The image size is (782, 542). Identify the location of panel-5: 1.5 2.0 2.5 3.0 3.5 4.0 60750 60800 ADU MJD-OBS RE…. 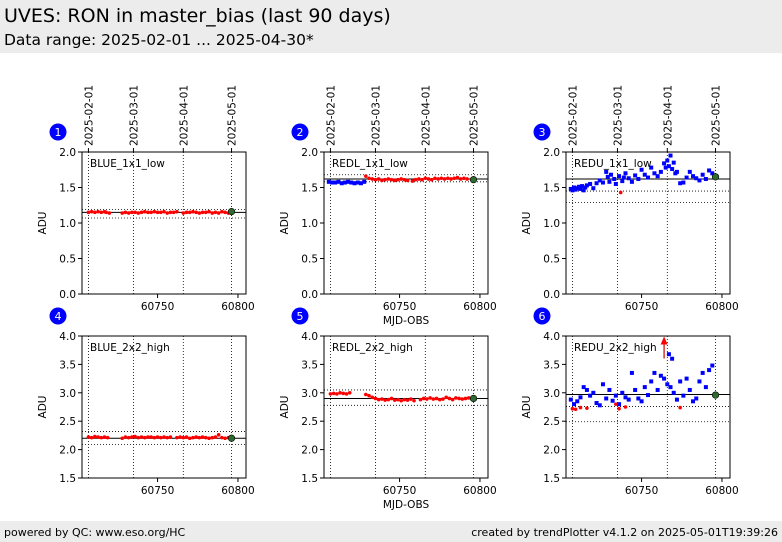
(388, 409).